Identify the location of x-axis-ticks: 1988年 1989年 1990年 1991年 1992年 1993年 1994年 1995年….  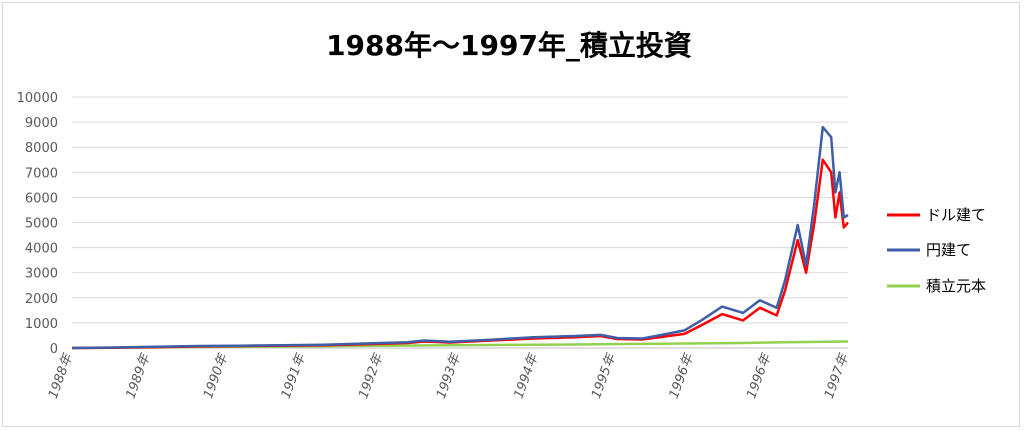
(449, 375).